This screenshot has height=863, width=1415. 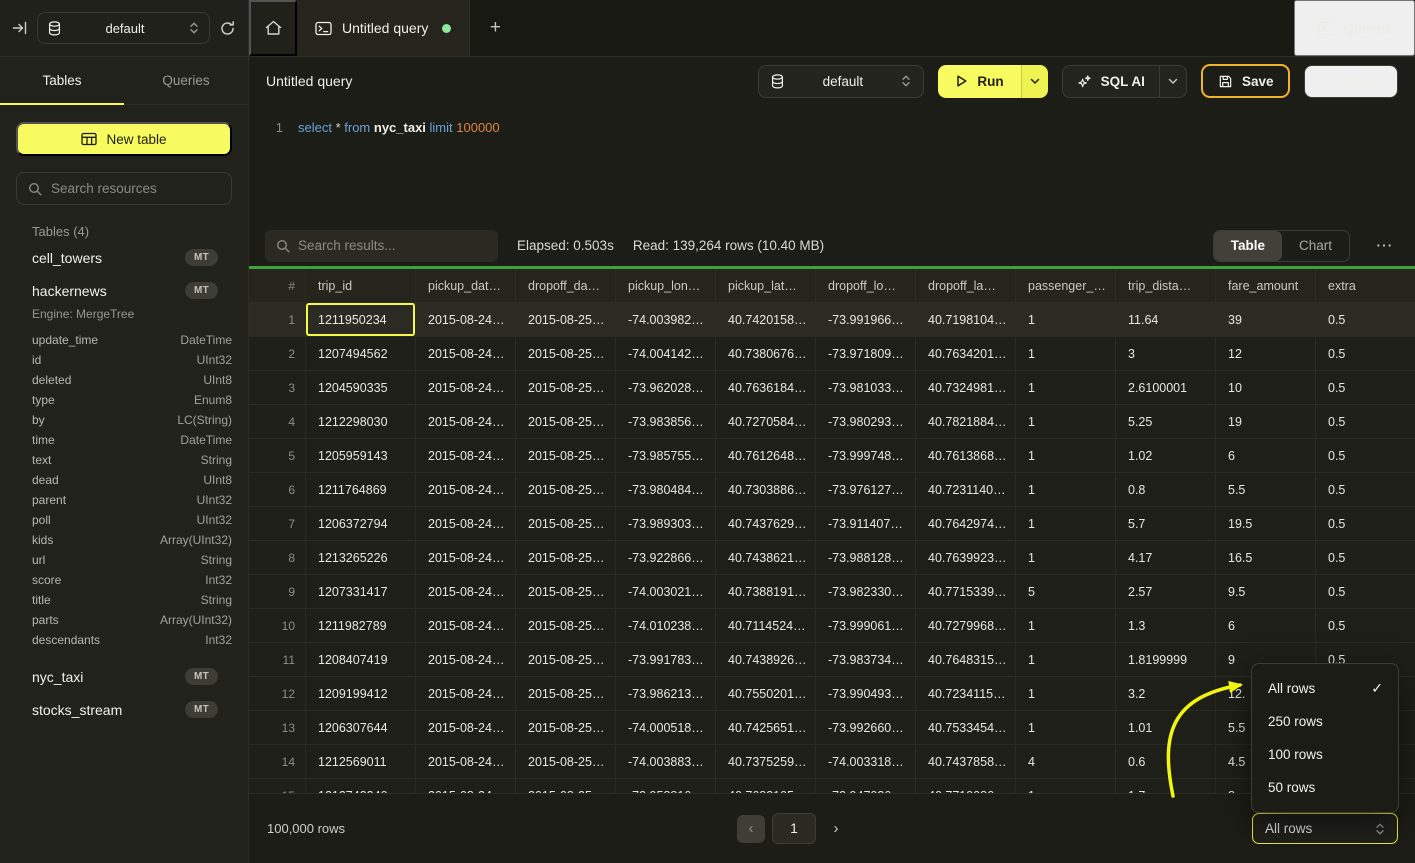 What do you see at coordinates (1166, 625) in the screenshot?
I see `table-cell: 1.3` at bounding box center [1166, 625].